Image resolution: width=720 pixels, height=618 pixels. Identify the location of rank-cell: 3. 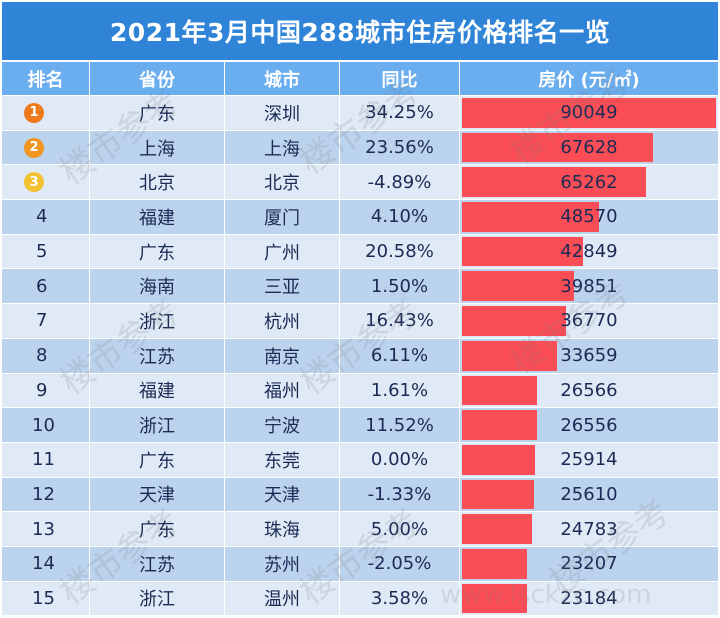
(46, 182).